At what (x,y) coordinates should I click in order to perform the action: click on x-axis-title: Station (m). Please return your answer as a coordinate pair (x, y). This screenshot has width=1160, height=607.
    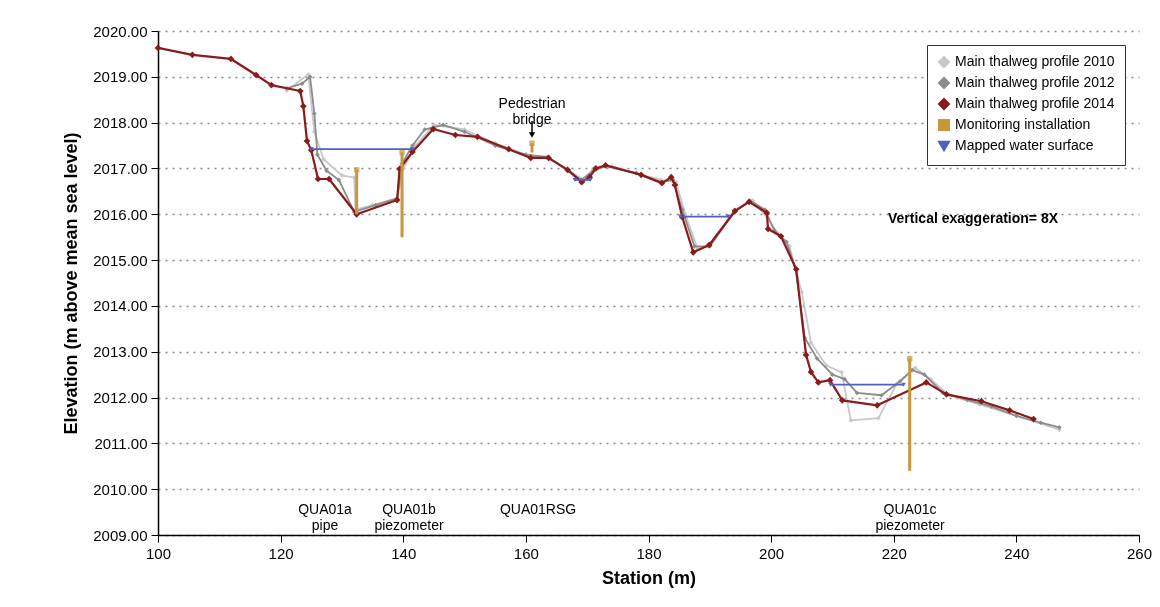
    Looking at the image, I should click on (649, 577).